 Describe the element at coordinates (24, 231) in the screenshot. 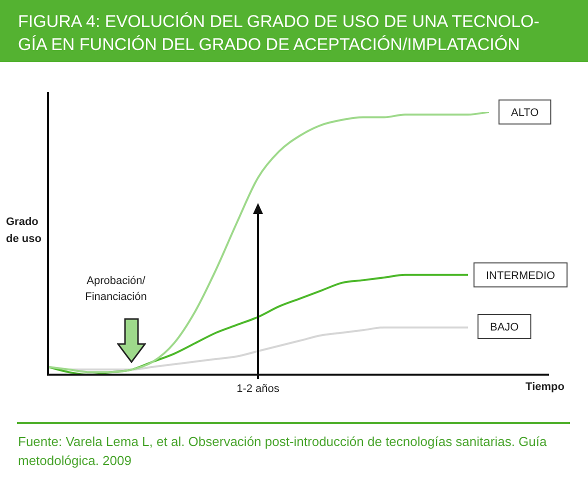

I see `y-axis-title: Grado de uso` at that location.